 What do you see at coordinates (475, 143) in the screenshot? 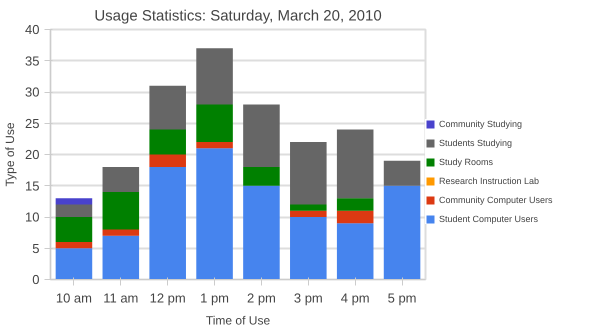
I see `legend-label: Students Studying` at bounding box center [475, 143].